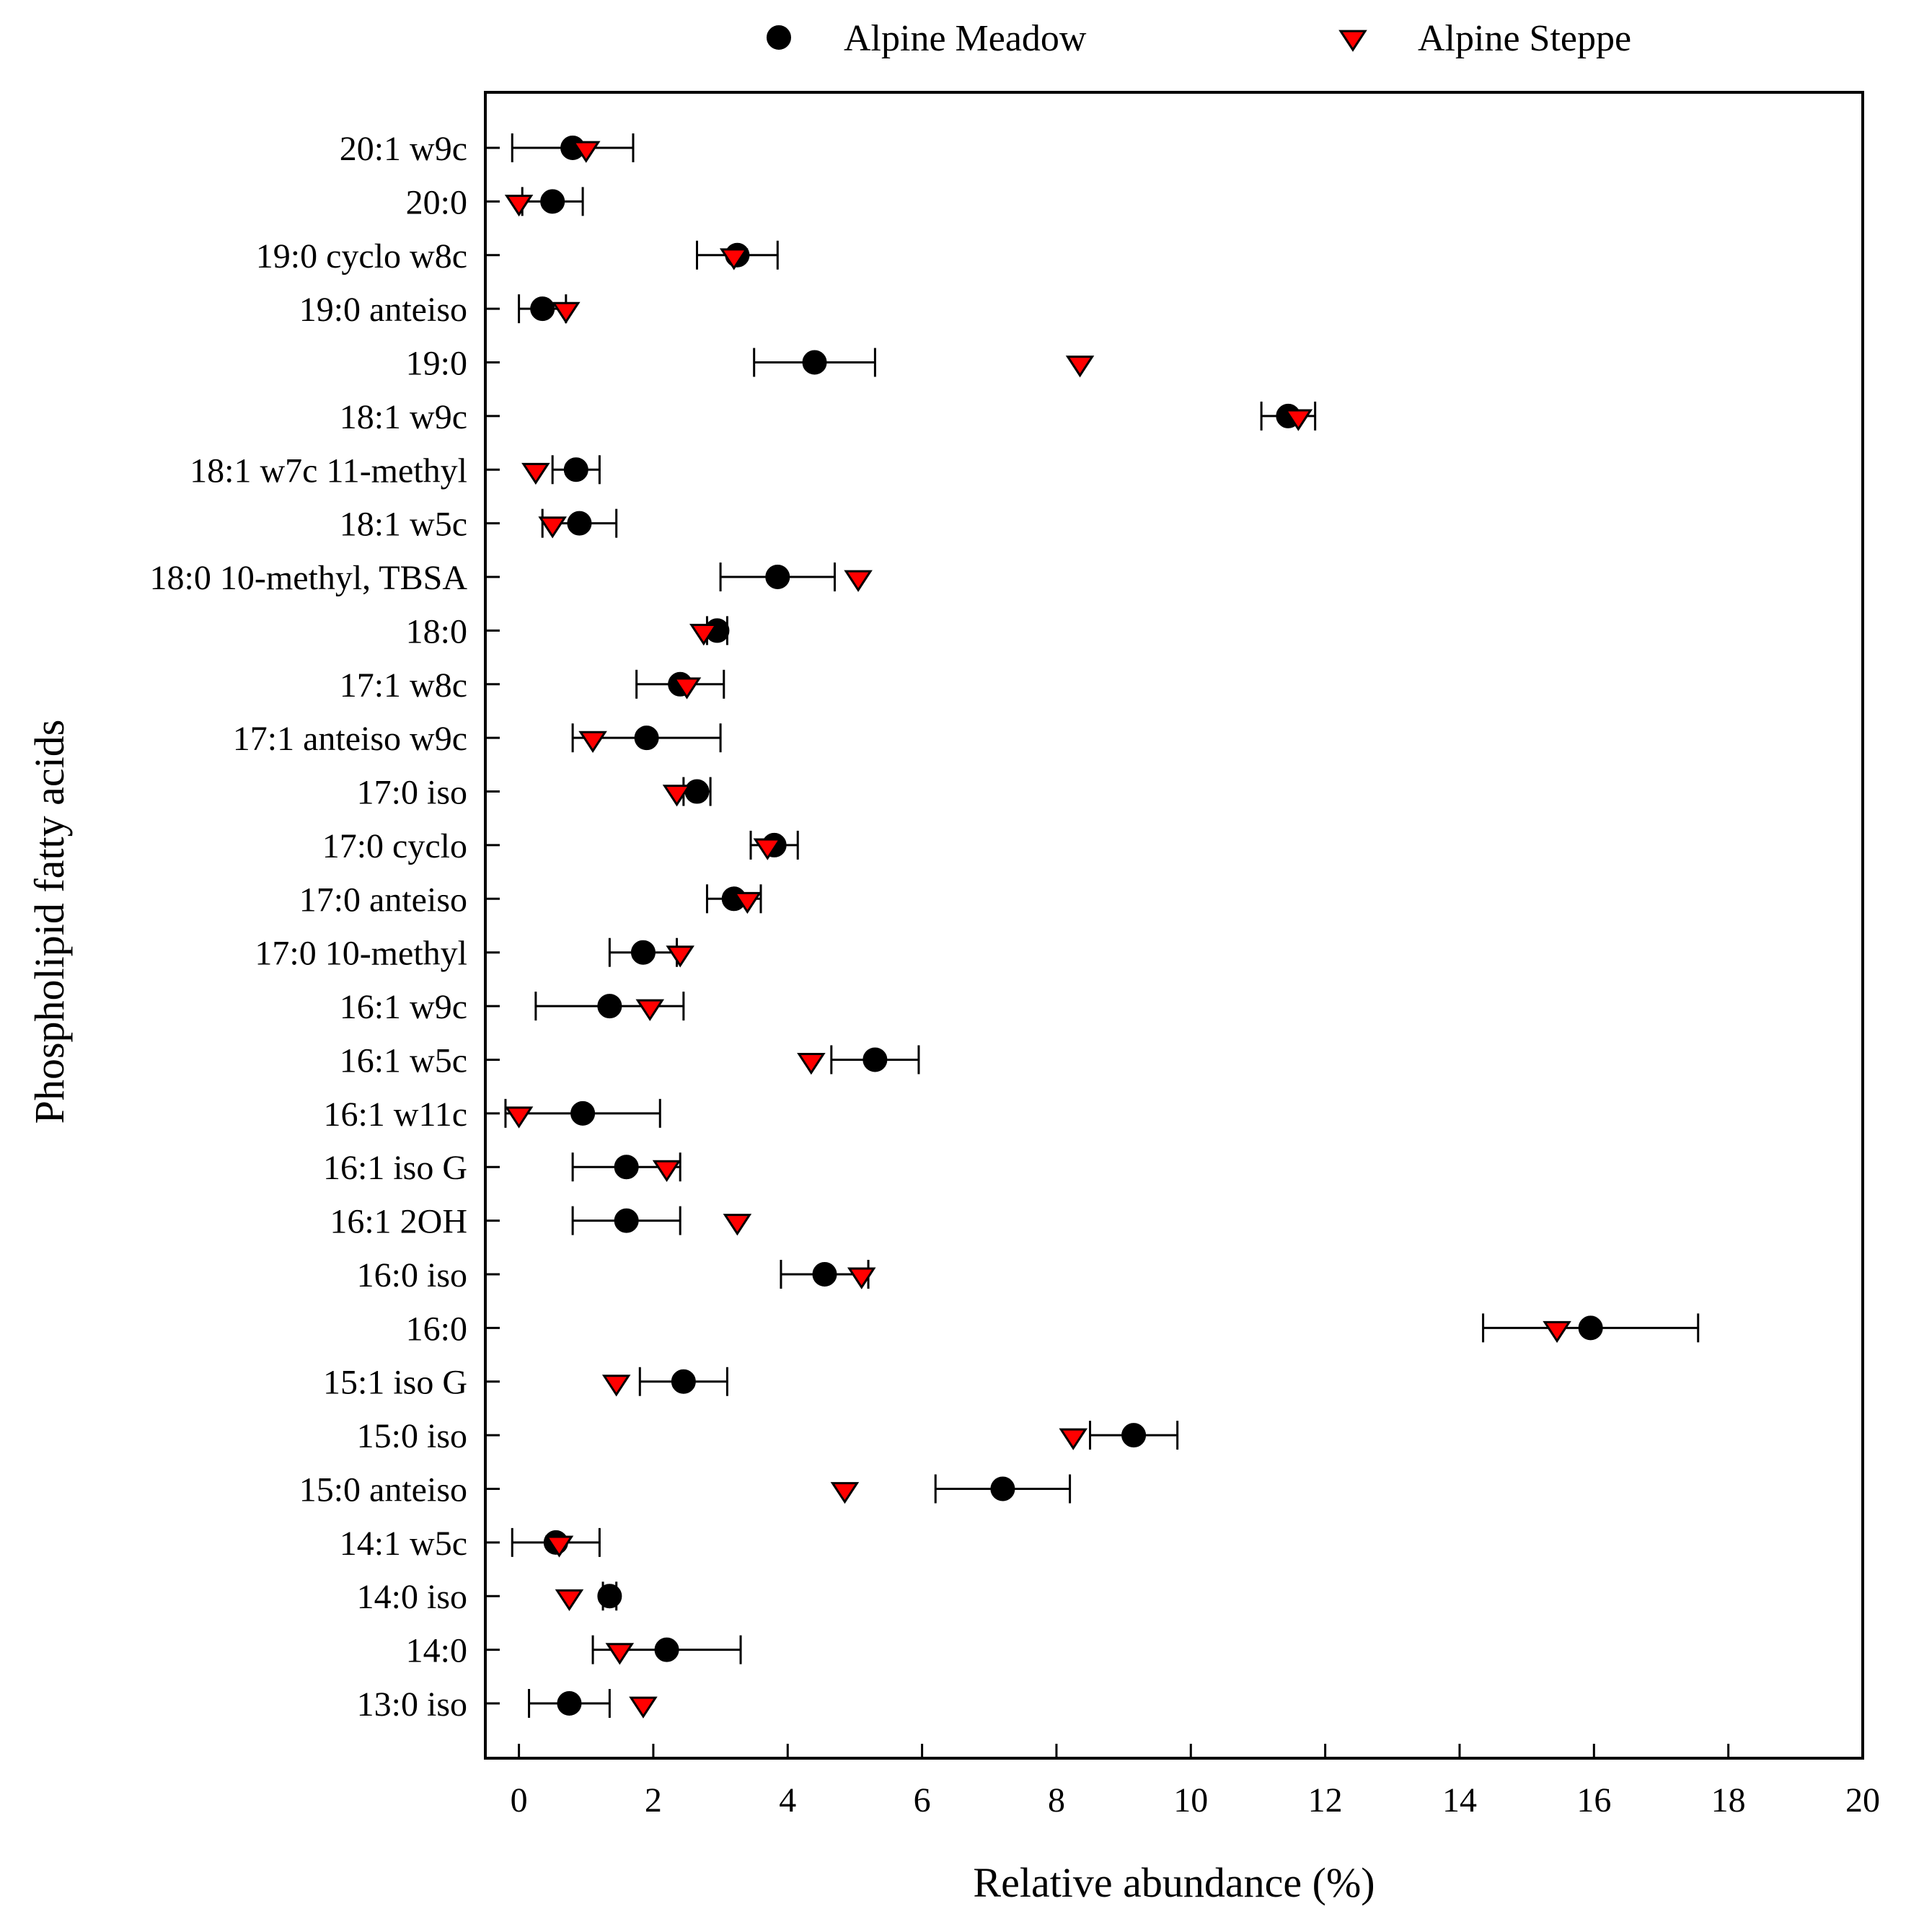  What do you see at coordinates (1459, 1800) in the screenshot?
I see `x-tick-label-14: 14` at bounding box center [1459, 1800].